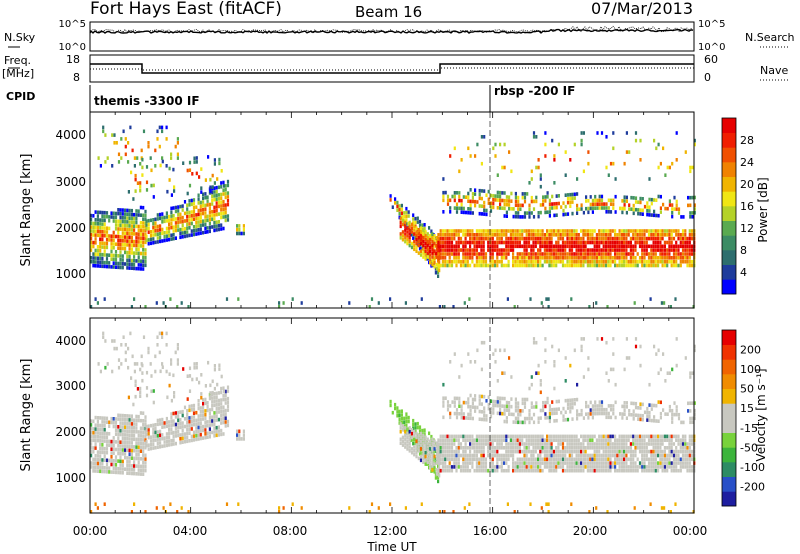  What do you see at coordinates (186, 9) in the screenshot?
I see `figure-title: Fort Hays East (fitACF)` at bounding box center [186, 9].